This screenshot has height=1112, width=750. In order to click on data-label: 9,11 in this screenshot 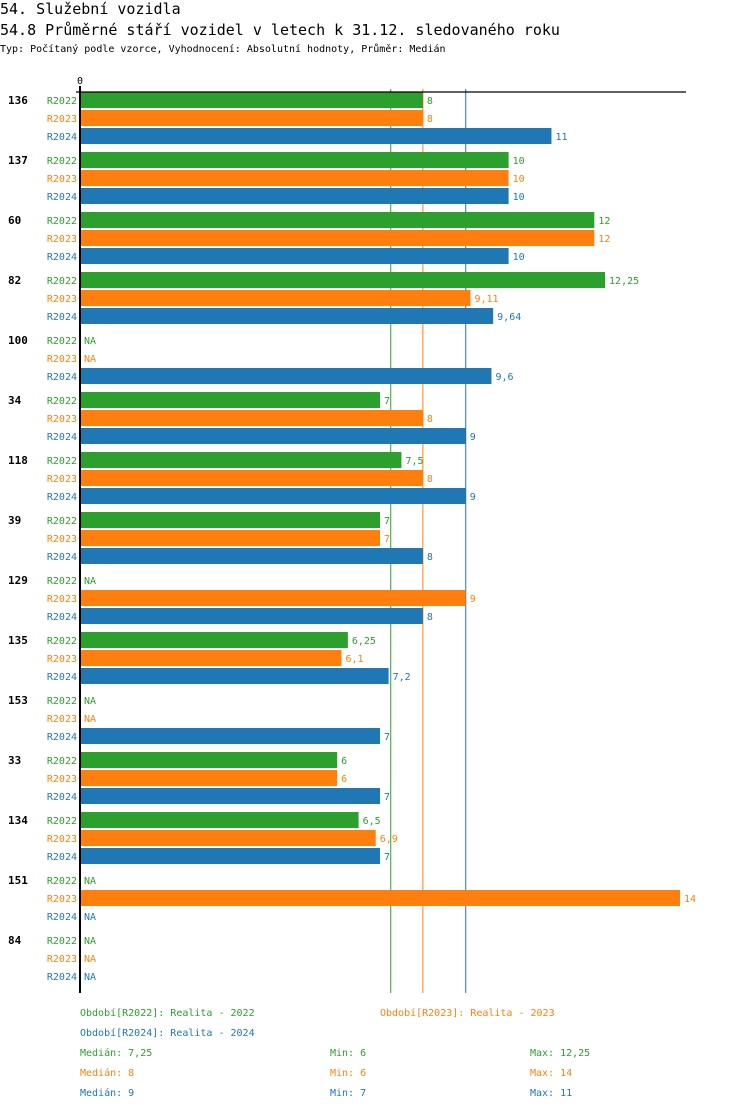, I will do `click(486, 299)`.